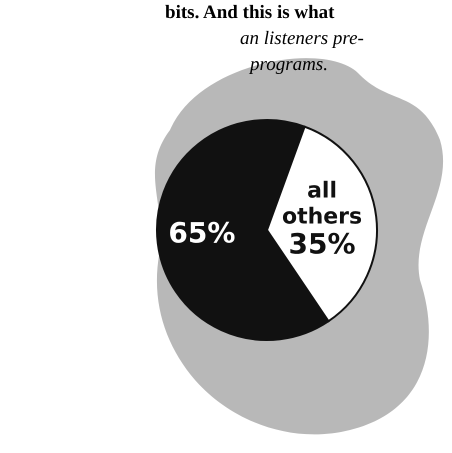 The image size is (452, 453). I want to click on slice-label: all others, so click(322, 204).